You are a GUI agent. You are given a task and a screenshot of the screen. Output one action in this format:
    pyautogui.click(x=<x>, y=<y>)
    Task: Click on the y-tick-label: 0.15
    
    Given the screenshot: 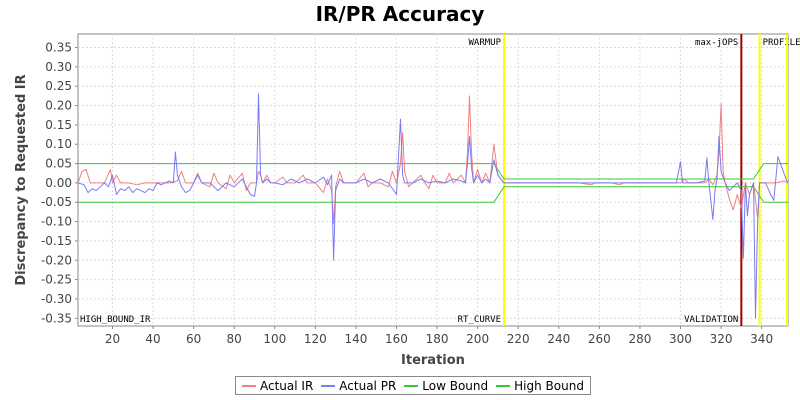 What is the action you would take?
    pyautogui.click(x=58, y=125)
    